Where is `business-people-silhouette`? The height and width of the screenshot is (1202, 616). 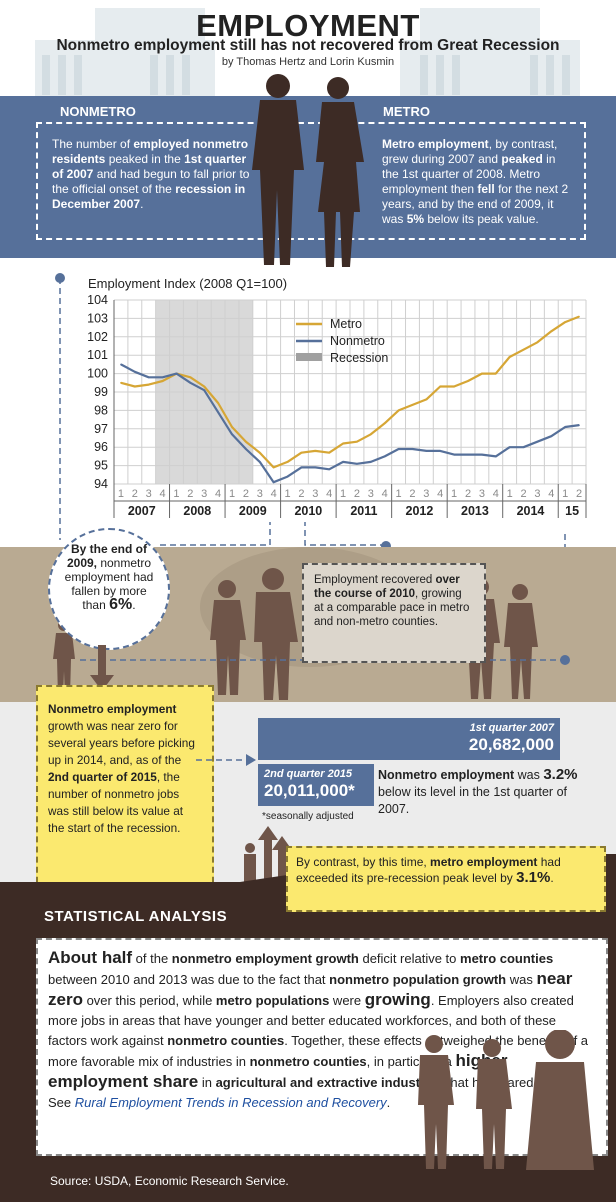
business-people-silhouette is located at coordinates (506, 1100).